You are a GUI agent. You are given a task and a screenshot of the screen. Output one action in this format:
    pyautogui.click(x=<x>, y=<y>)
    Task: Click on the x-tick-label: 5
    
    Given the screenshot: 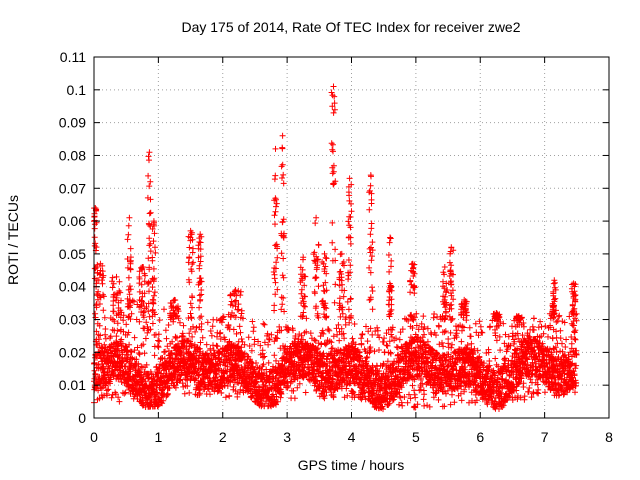 What is the action you would take?
    pyautogui.click(x=416, y=437)
    